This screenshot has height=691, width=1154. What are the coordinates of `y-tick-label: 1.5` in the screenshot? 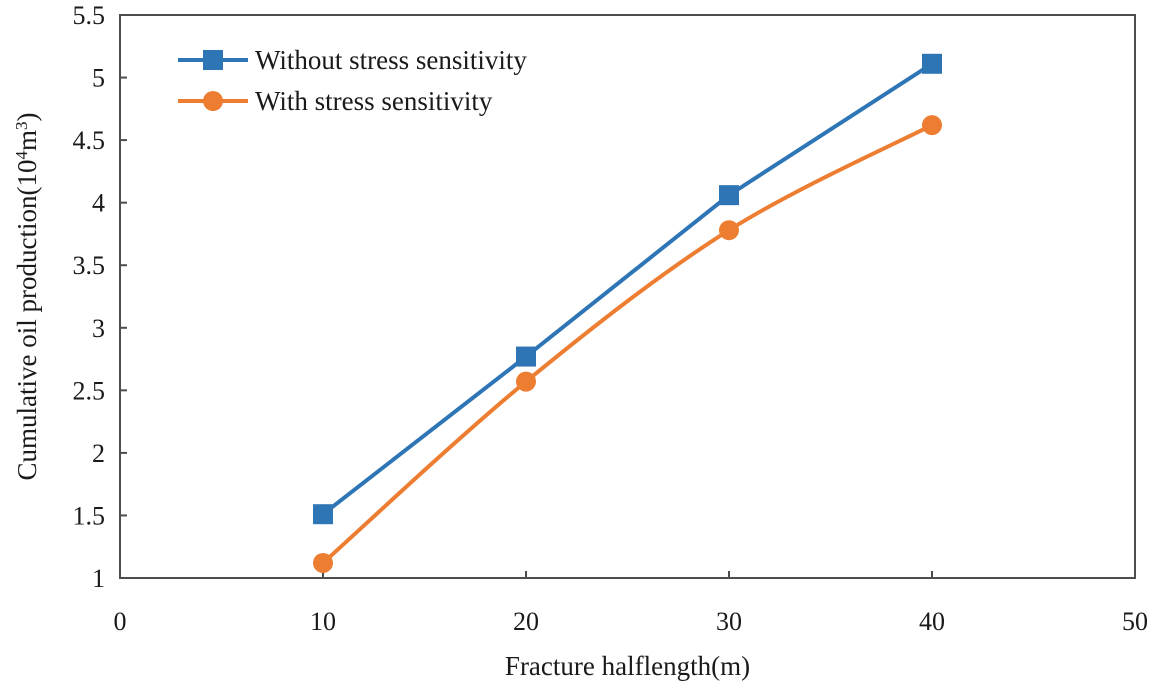 It's located at (89, 515).